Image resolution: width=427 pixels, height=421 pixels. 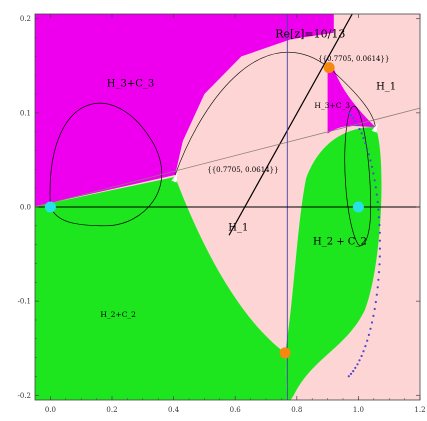 I want to click on loop-curve-right, so click(x=358, y=175).